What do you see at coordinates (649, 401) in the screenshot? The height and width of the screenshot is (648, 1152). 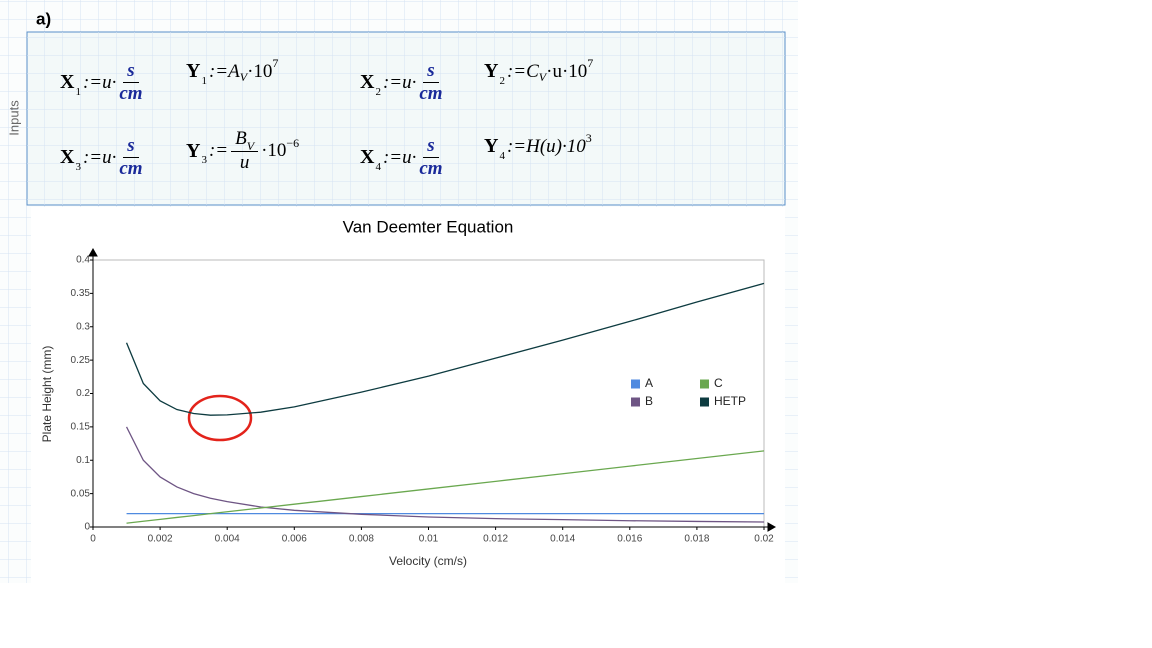 I see `legend-label: B` at bounding box center [649, 401].